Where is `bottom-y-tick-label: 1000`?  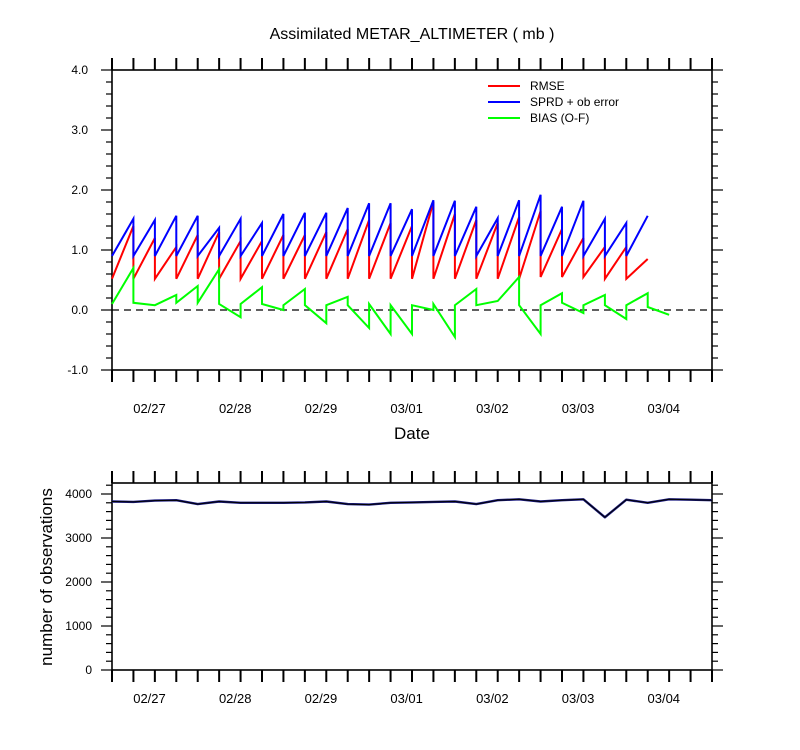
bottom-y-tick-label: 1000 is located at coordinates (78, 626).